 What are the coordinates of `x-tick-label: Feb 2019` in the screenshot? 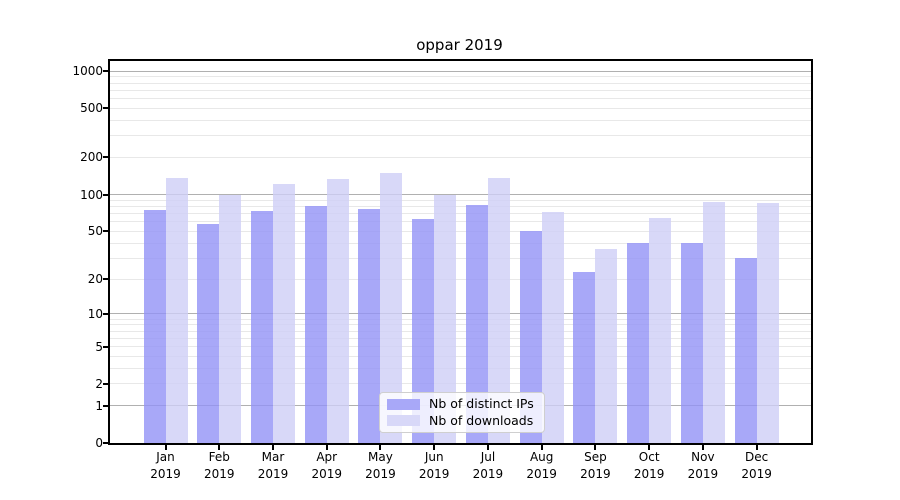 It's located at (219, 465).